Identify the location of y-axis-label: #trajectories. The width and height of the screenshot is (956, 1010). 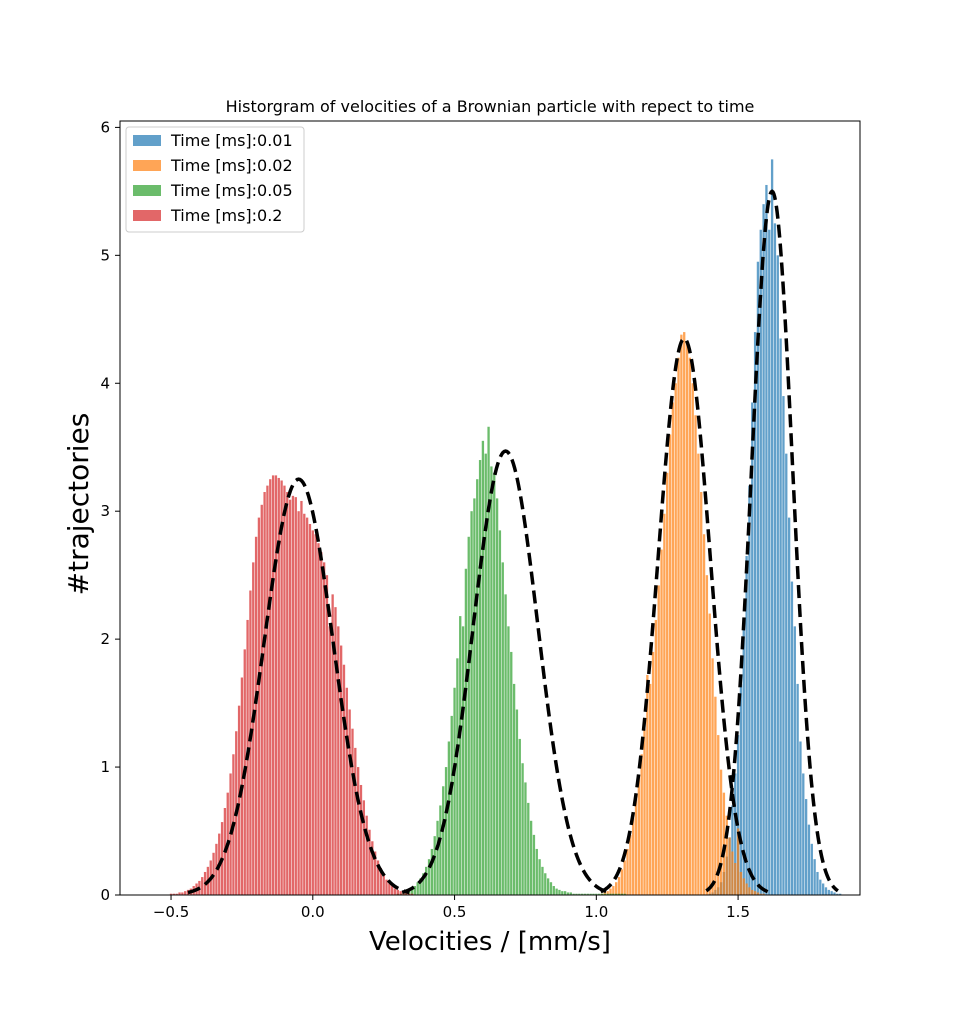
(78, 504).